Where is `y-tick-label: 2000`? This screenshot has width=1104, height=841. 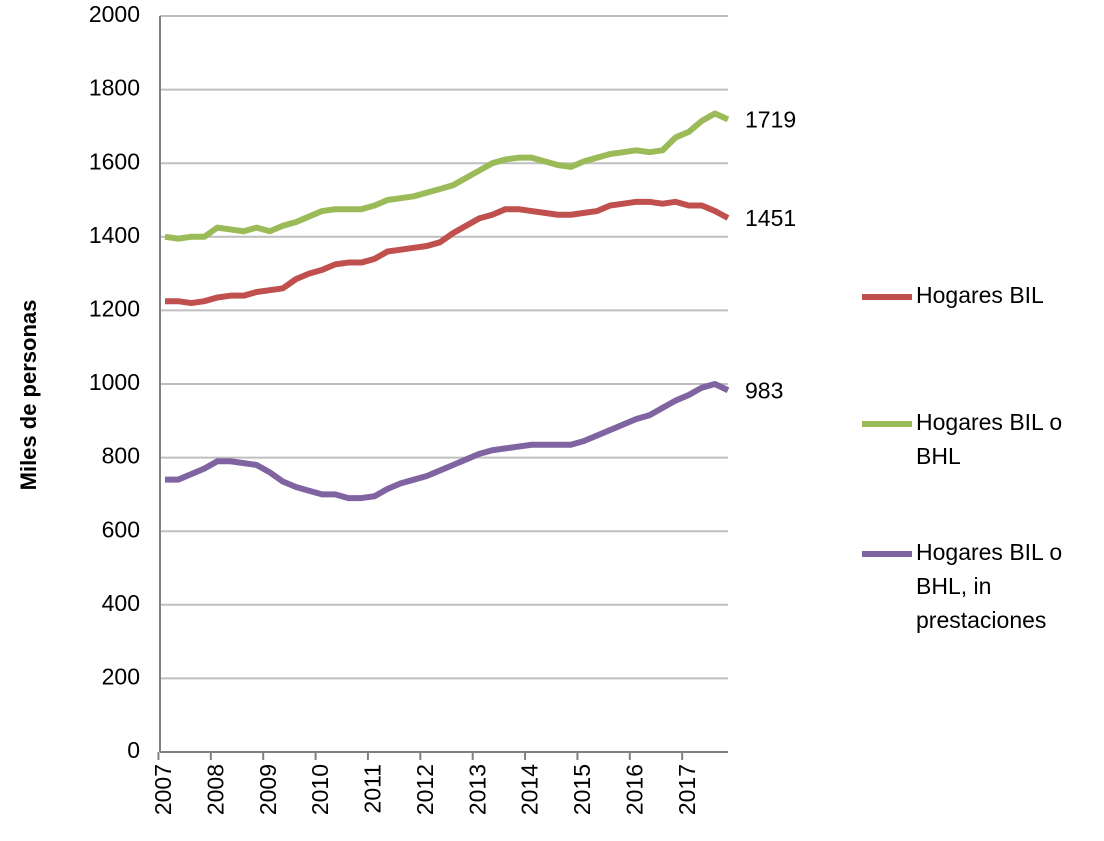 y-tick-label: 2000 is located at coordinates (114, 14).